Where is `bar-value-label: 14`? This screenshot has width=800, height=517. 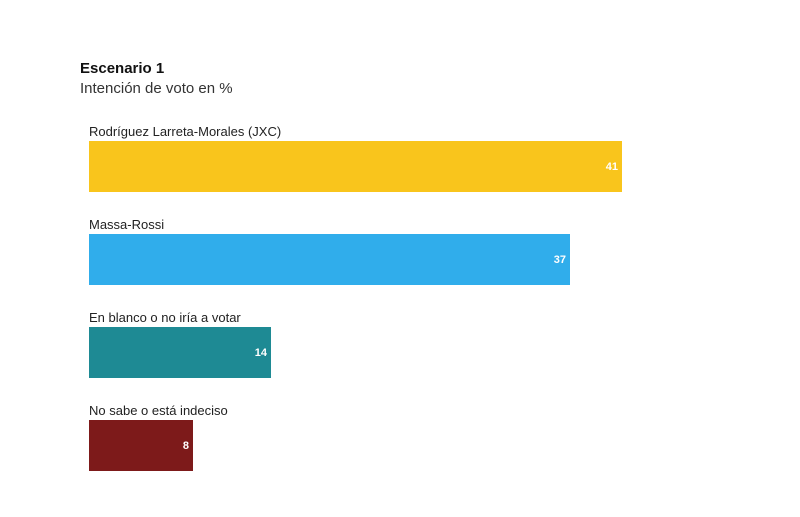
bar-value-label: 14 is located at coordinates (260, 352).